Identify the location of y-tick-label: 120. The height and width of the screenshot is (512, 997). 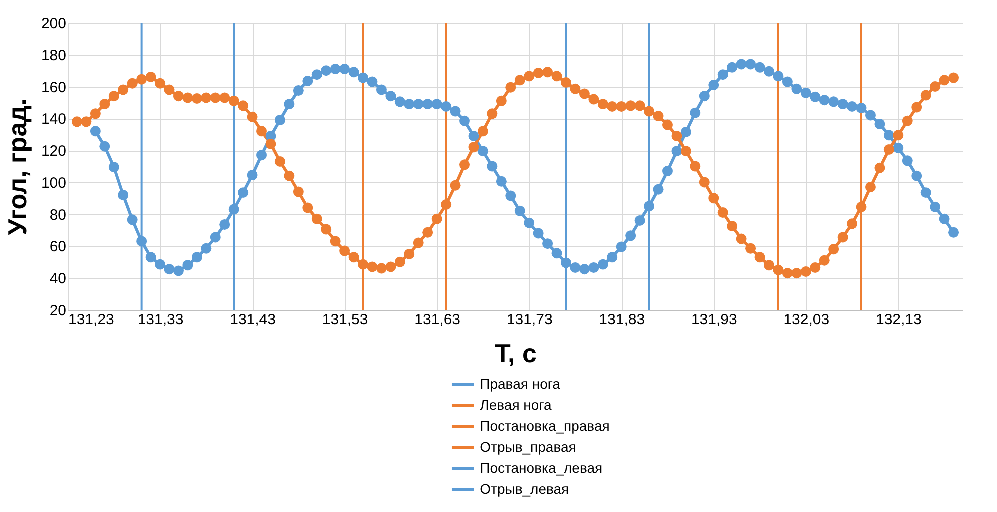
(53, 151).